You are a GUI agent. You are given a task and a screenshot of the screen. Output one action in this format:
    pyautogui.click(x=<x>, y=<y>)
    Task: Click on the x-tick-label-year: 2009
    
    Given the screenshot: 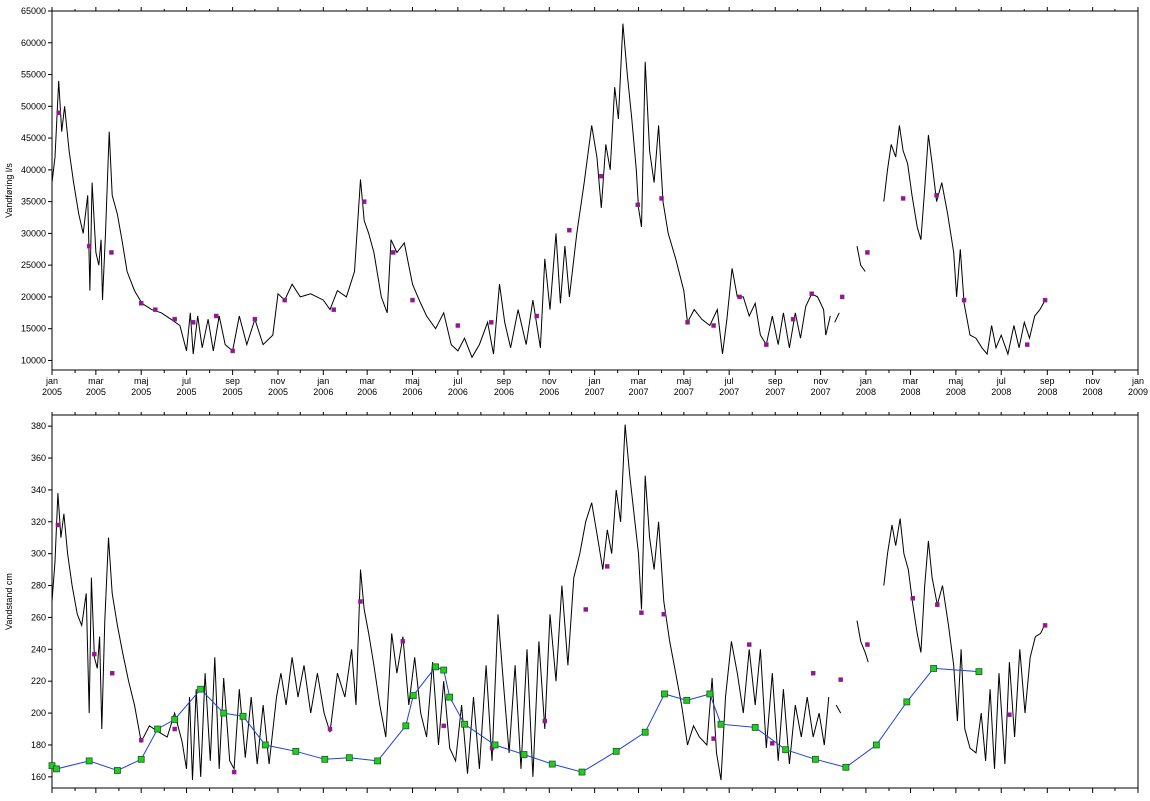 What is the action you would take?
    pyautogui.click(x=1138, y=392)
    